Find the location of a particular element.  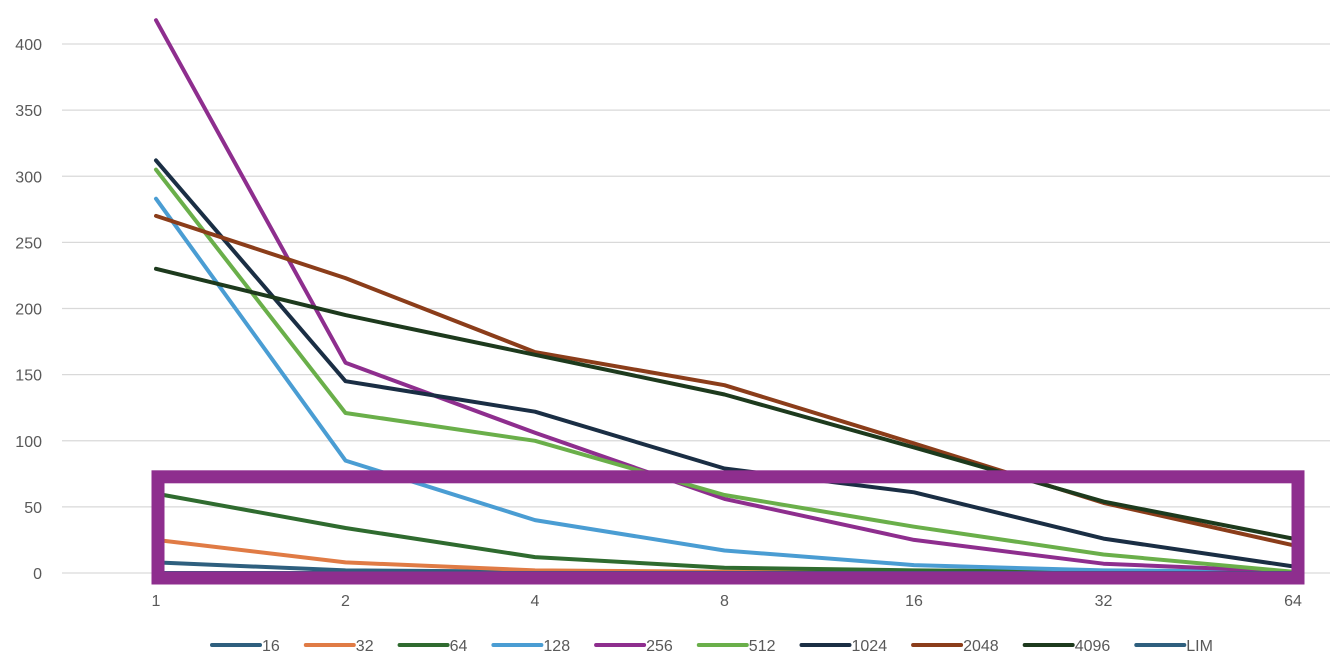

y-tick-label: 400 is located at coordinates (28, 45).